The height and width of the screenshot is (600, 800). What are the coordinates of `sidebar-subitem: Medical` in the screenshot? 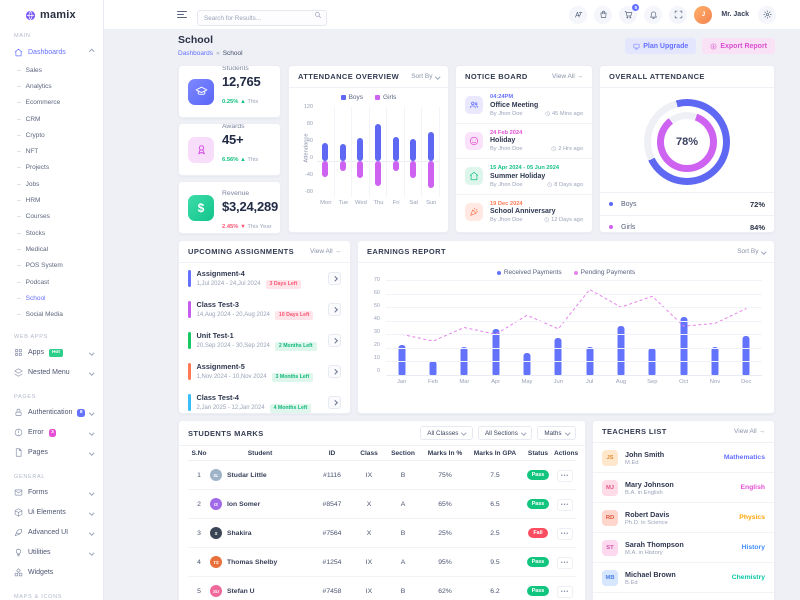 It's located at (51, 249).